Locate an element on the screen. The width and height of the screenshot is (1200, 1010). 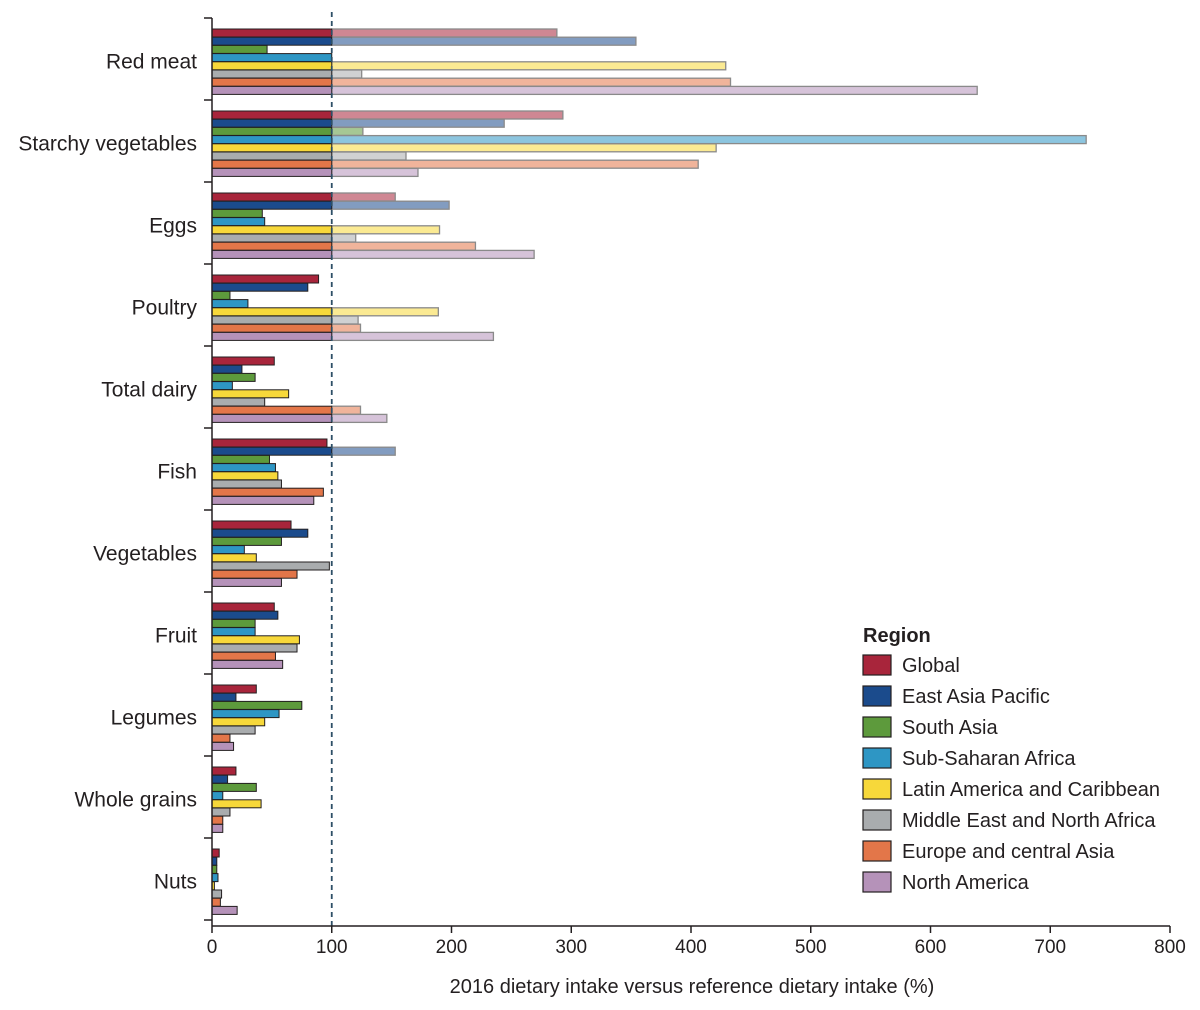
legend-label: North America is located at coordinates (966, 883).